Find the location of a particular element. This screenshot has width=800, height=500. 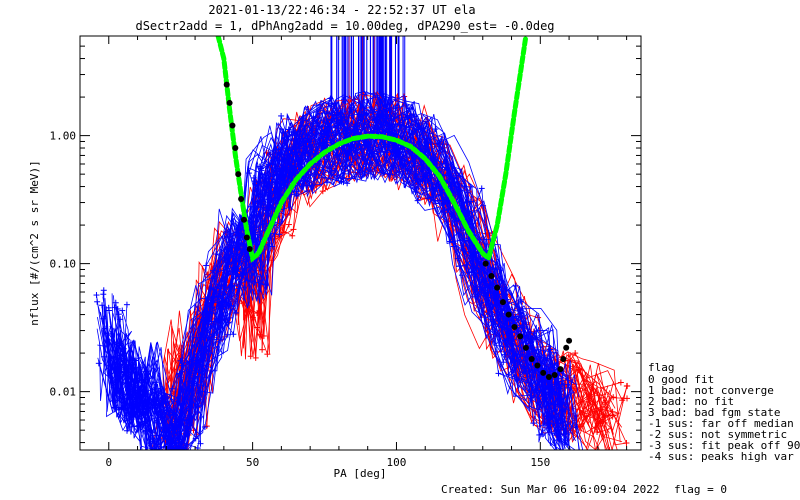

legend-item-1: 1 bad: not converge is located at coordinates (711, 390).